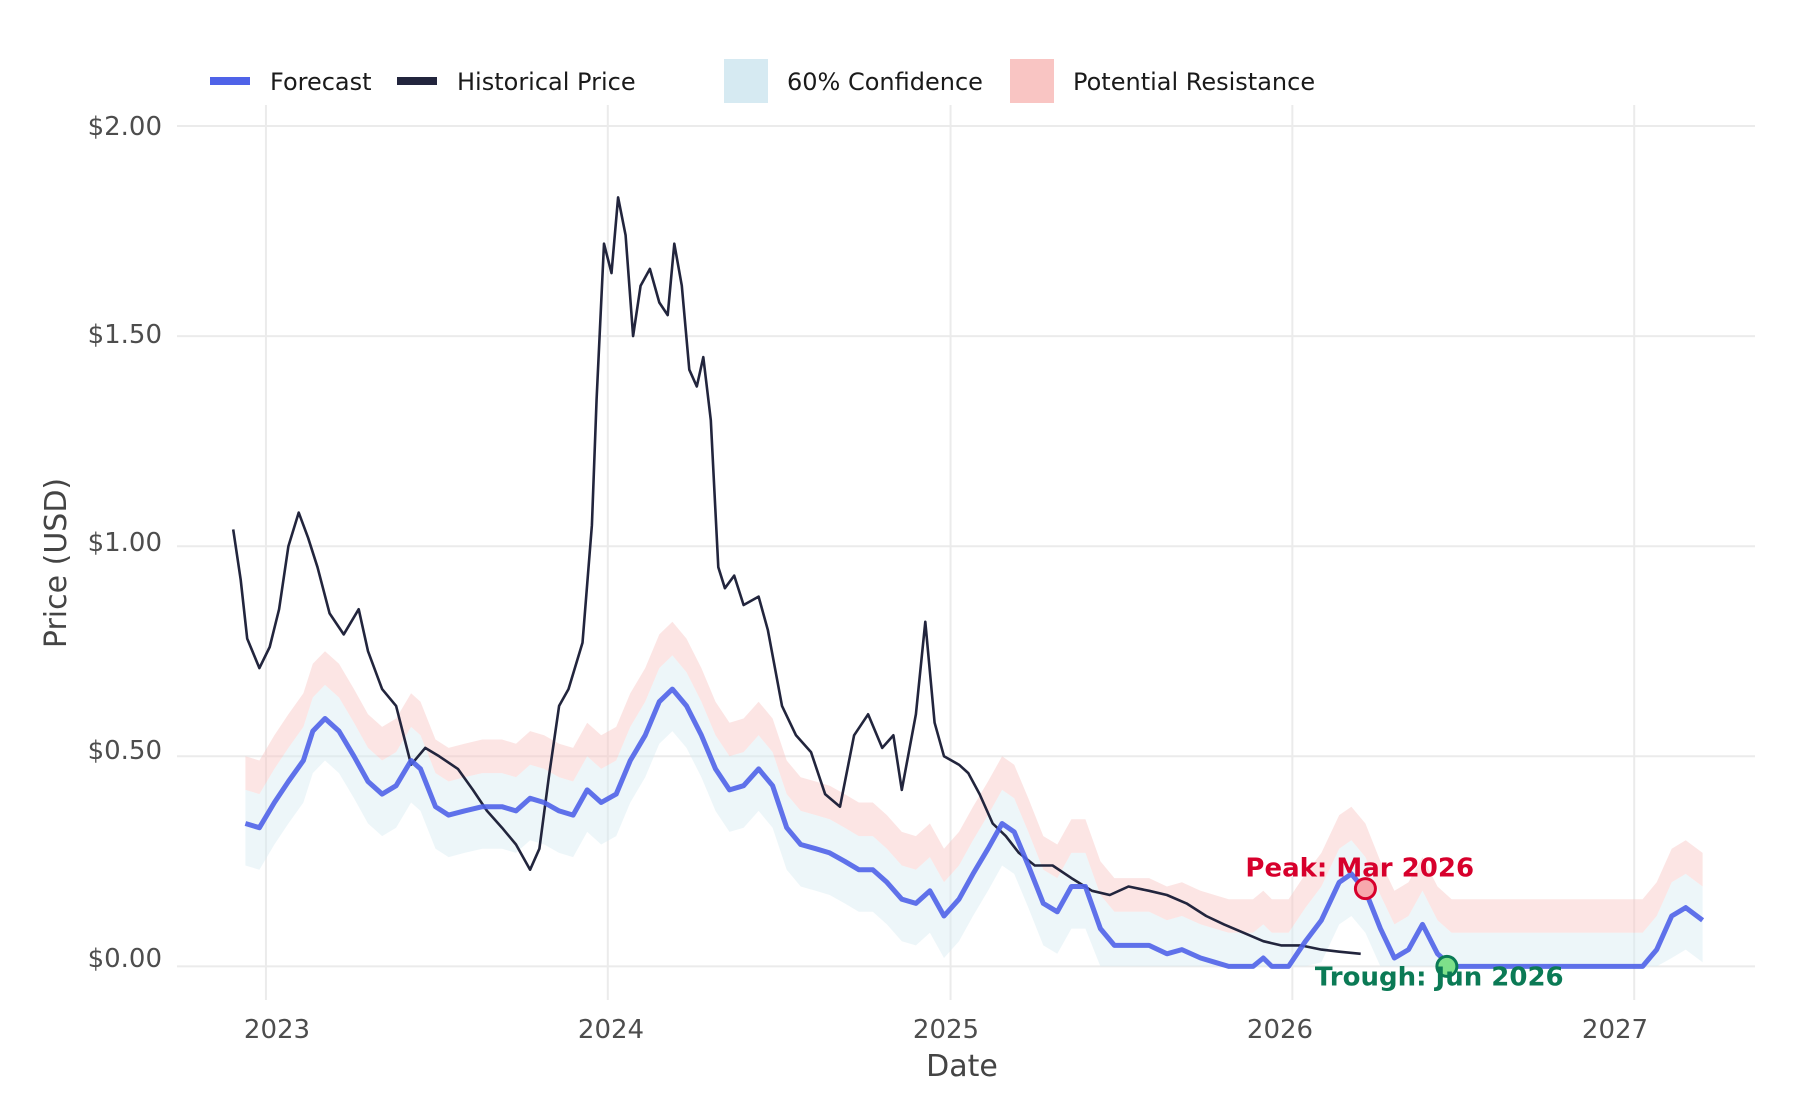 The width and height of the screenshot is (1800, 1100). Describe the element at coordinates (277, 1030) in the screenshot. I see `x-tick-label: 2023` at that location.